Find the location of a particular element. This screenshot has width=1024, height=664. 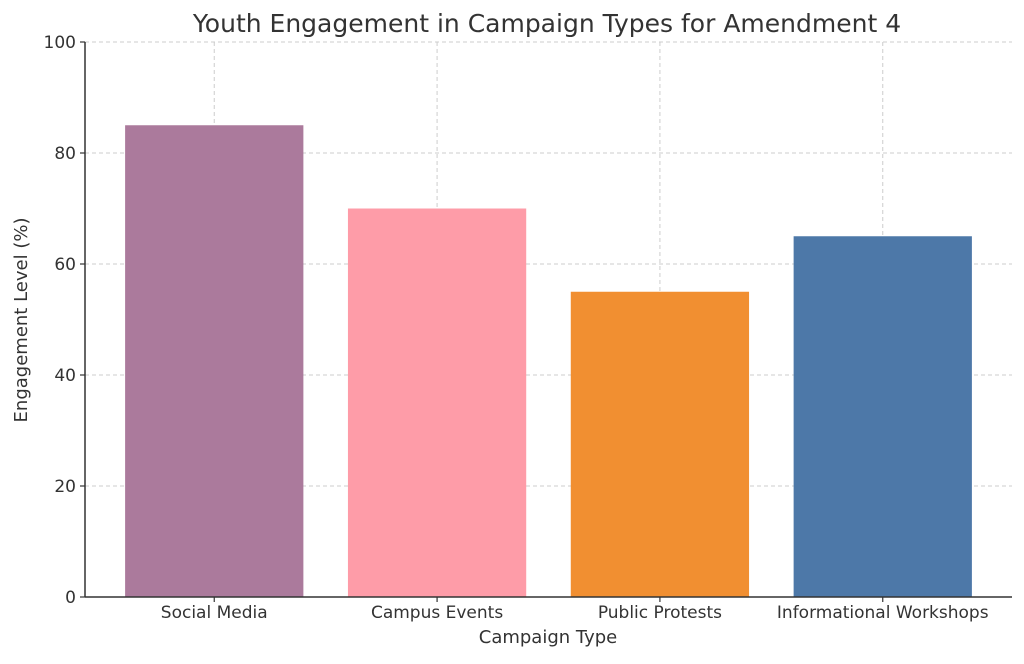

y-tick-label: 60 is located at coordinates (65, 265).